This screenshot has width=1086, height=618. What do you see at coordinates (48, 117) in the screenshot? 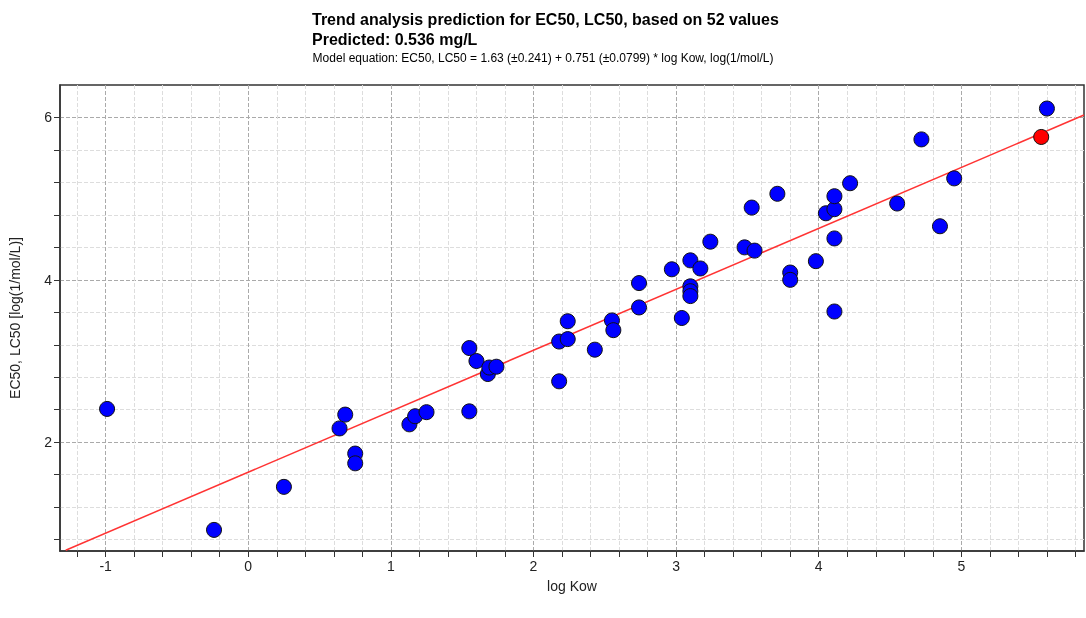
I see `y-tick-label: 6` at bounding box center [48, 117].